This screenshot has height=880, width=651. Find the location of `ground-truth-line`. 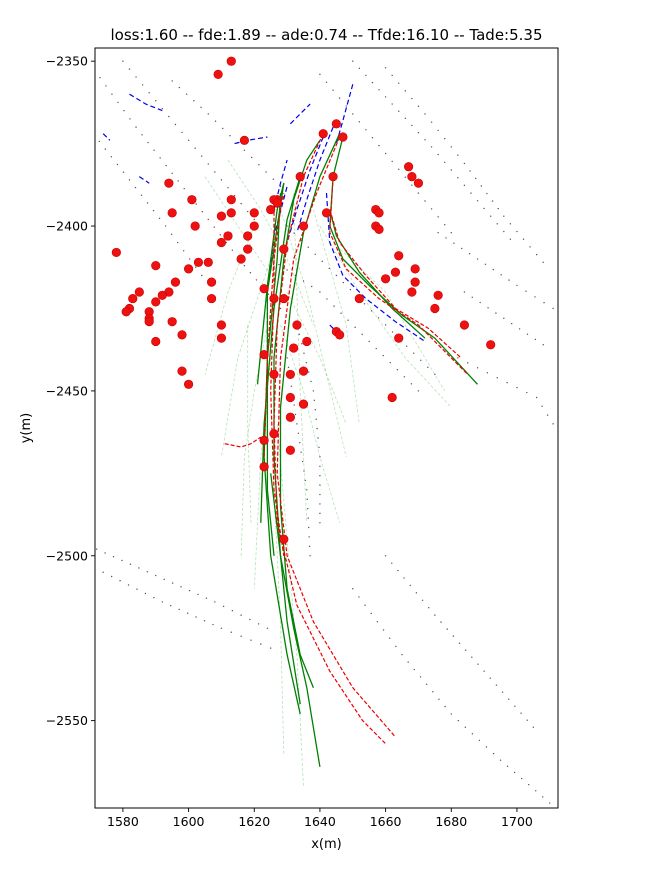

ground-truth-line is located at coordinates (310, 410).